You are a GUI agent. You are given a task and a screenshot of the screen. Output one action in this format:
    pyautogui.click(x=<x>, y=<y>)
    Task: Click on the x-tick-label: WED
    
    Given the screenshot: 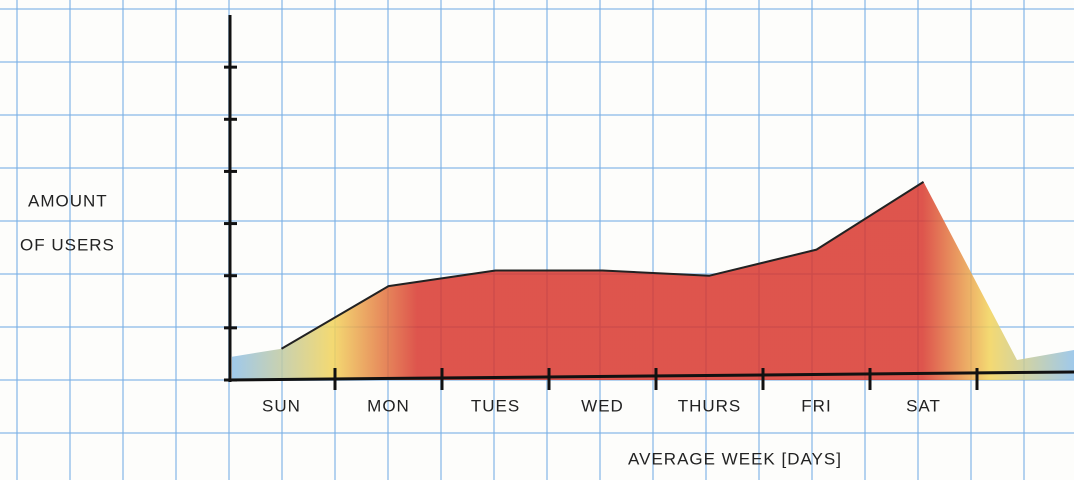 What is the action you would take?
    pyautogui.click(x=602, y=405)
    